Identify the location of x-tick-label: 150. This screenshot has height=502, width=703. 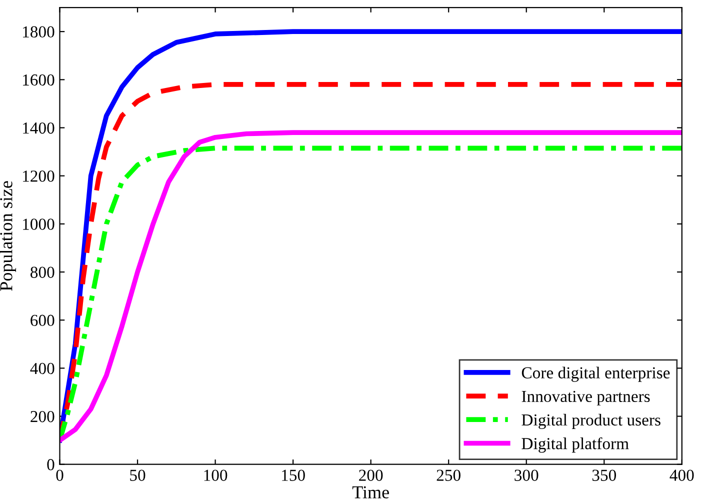
(293, 475).